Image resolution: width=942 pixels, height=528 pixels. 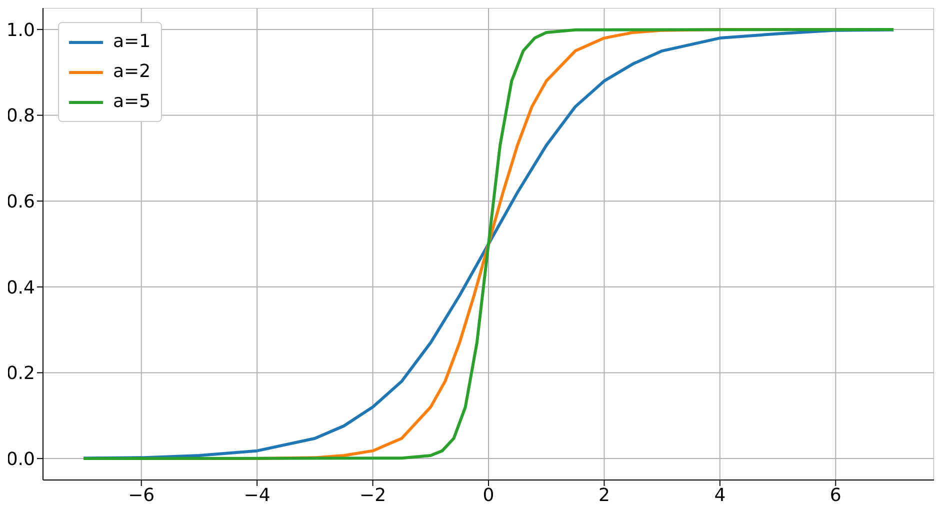 I want to click on x-tick-label: 2, so click(x=604, y=495).